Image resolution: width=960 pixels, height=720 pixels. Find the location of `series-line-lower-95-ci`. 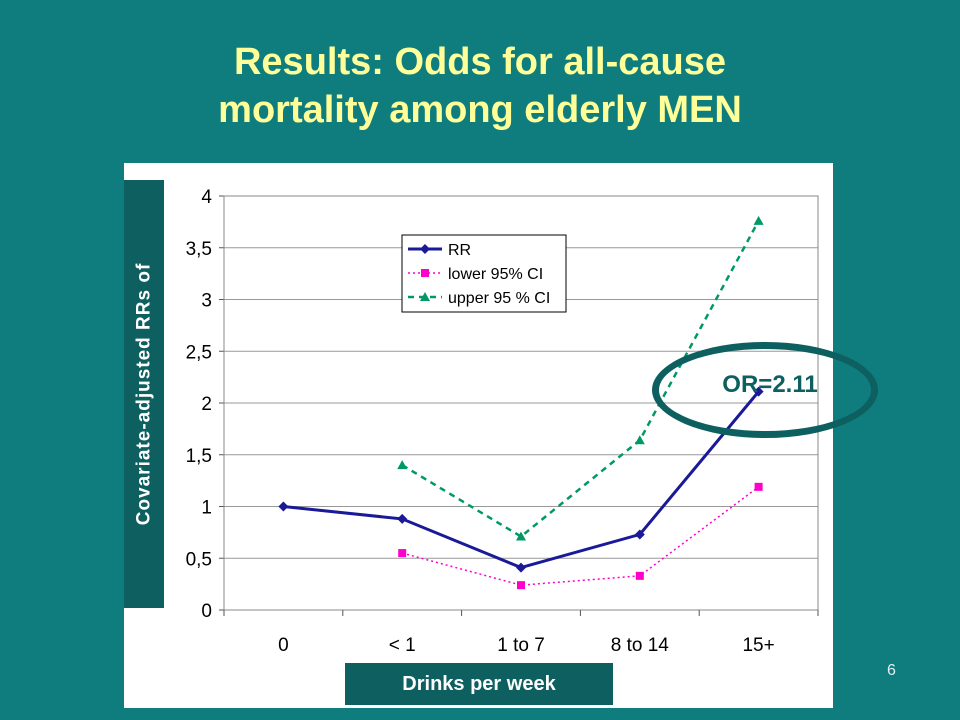

series-line-lower-95-ci is located at coordinates (581, 536).